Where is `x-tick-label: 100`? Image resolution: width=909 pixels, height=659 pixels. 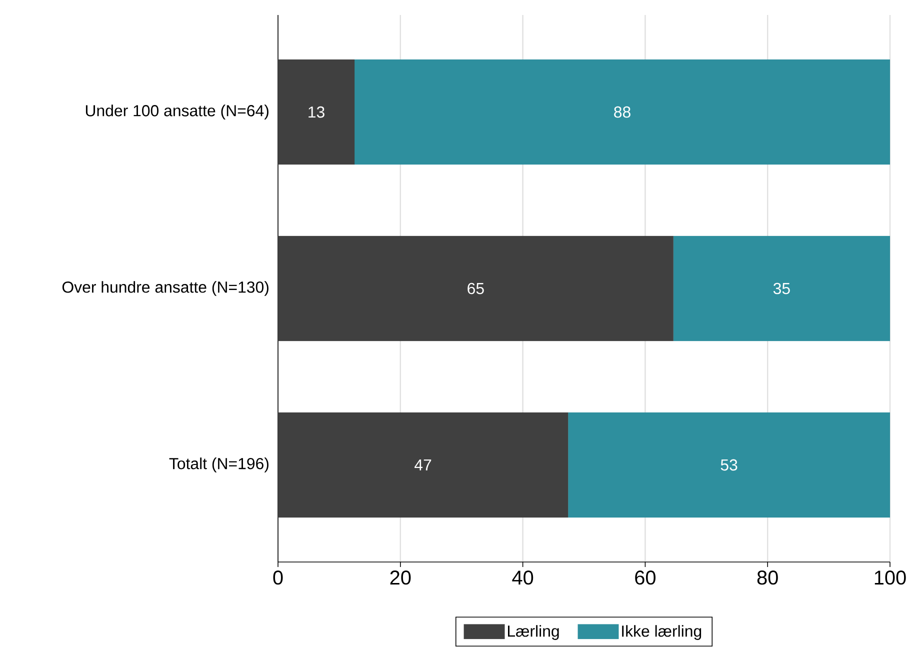 x-tick-label: 100 is located at coordinates (890, 577).